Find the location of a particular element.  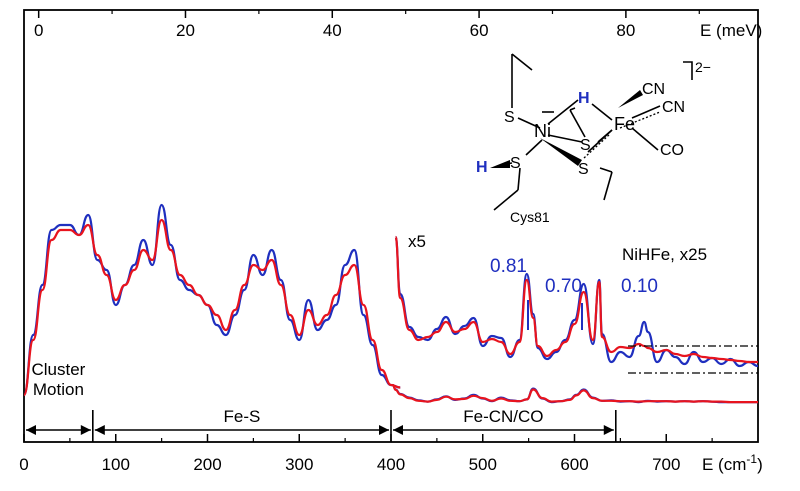

bottom-axis-label: E (cm-1) is located at coordinates (732, 463).